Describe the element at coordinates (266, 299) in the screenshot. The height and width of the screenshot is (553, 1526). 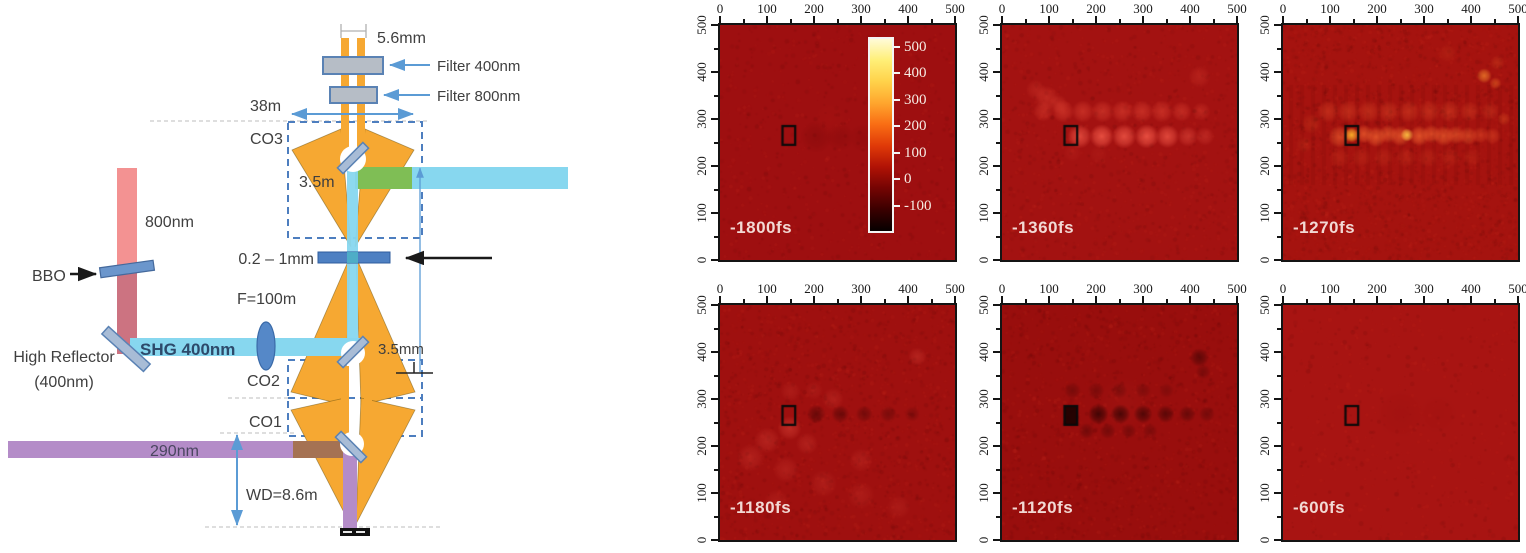
I see `label-lens-focal: F=100m` at that location.